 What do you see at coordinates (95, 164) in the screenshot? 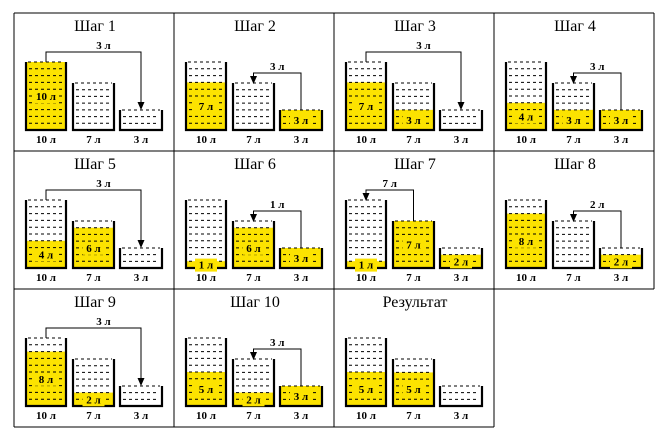
I see `step-title: Шаг 5` at bounding box center [95, 164].